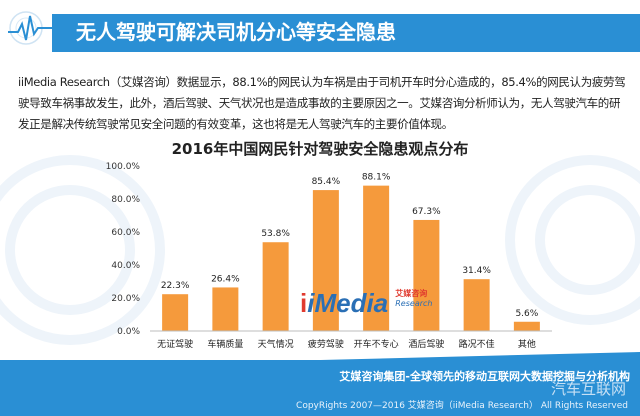 This screenshot has height=416, width=640. What do you see at coordinates (123, 167) in the screenshot?
I see `y-tick-label: 100.0%` at bounding box center [123, 167].